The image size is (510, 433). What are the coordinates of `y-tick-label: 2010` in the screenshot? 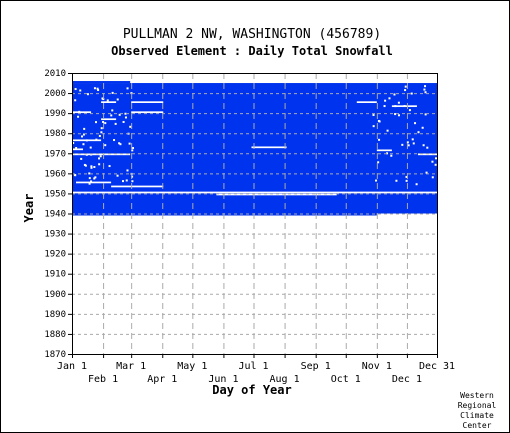 It's located at (55, 74).